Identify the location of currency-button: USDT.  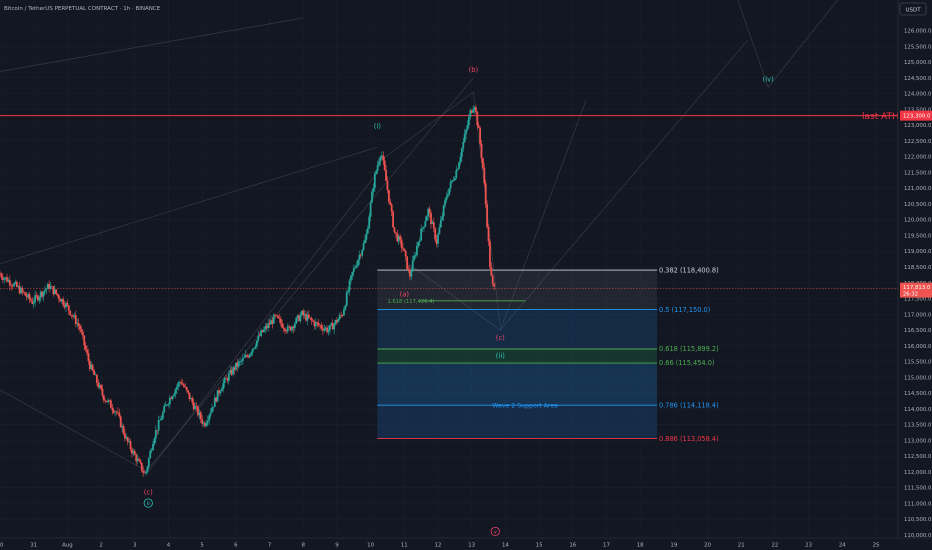
(913, 9).